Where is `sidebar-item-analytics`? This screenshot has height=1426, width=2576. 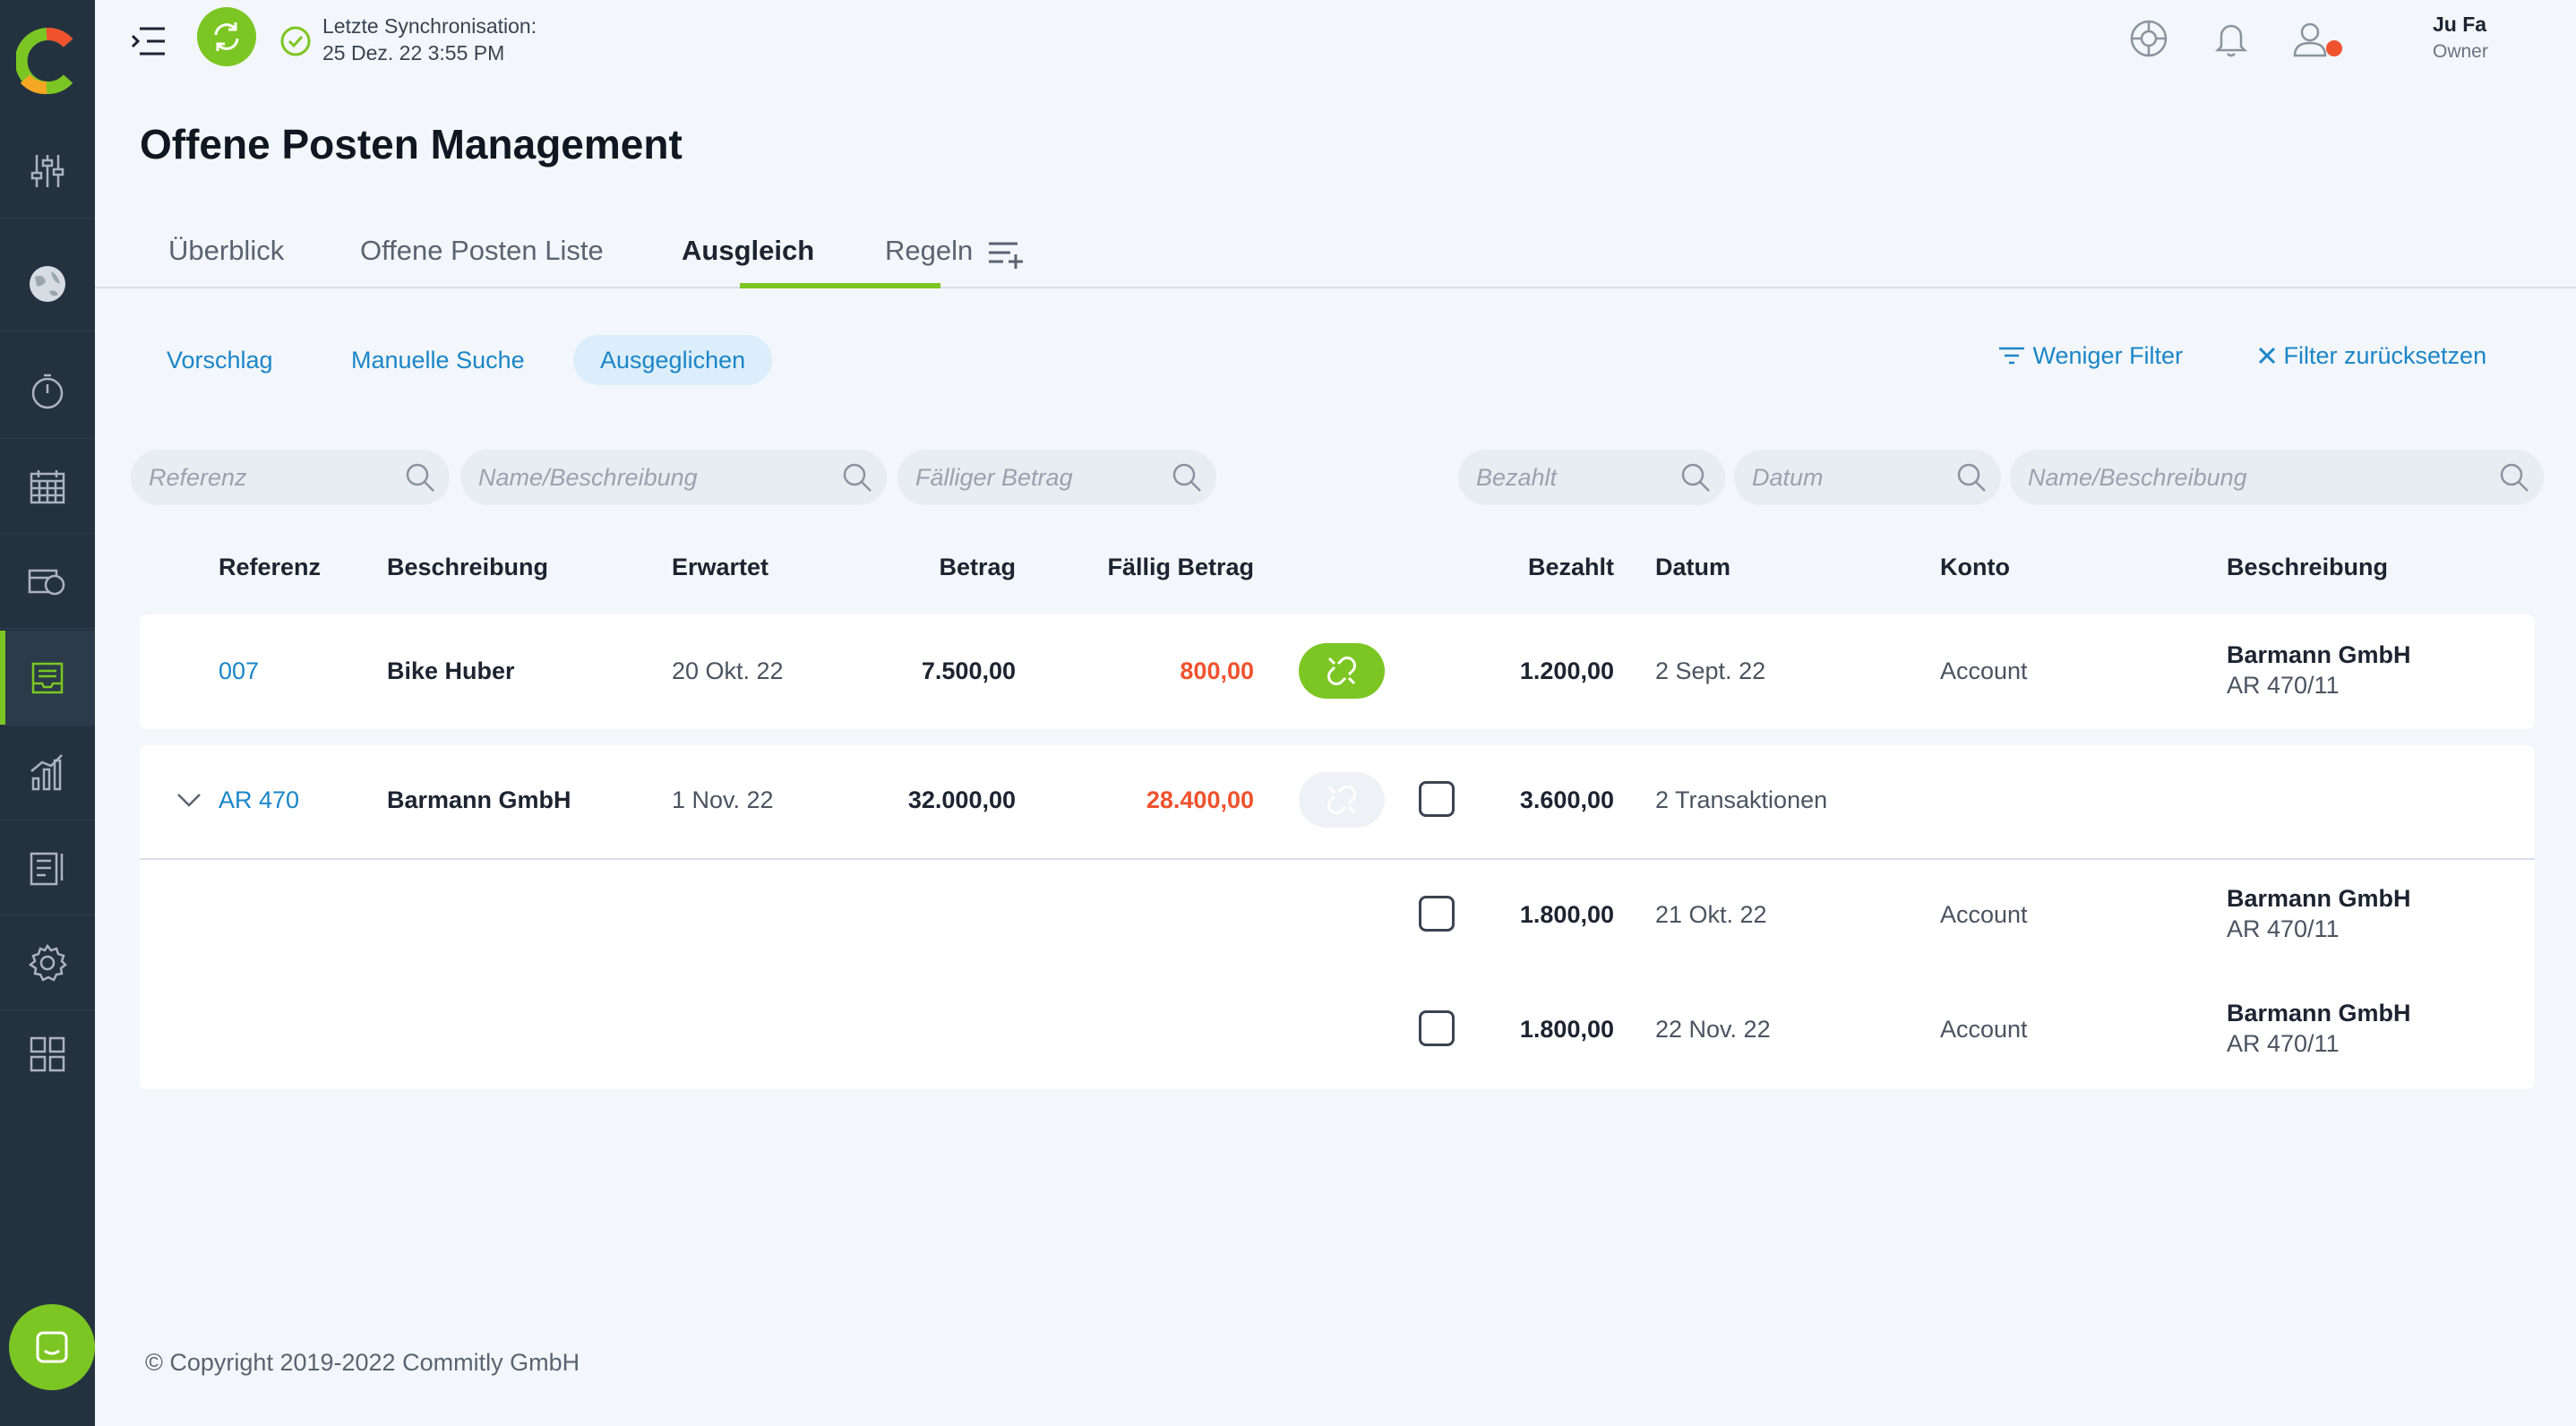
sidebar-item-analytics is located at coordinates (47, 773).